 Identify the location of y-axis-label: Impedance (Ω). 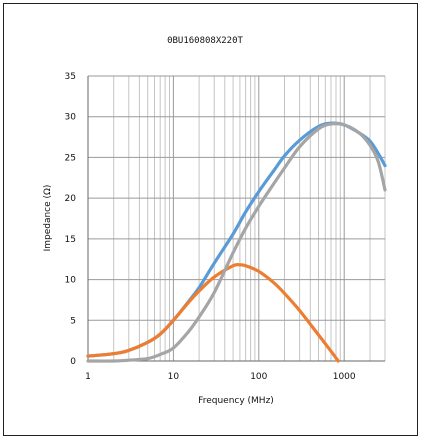
(48, 218).